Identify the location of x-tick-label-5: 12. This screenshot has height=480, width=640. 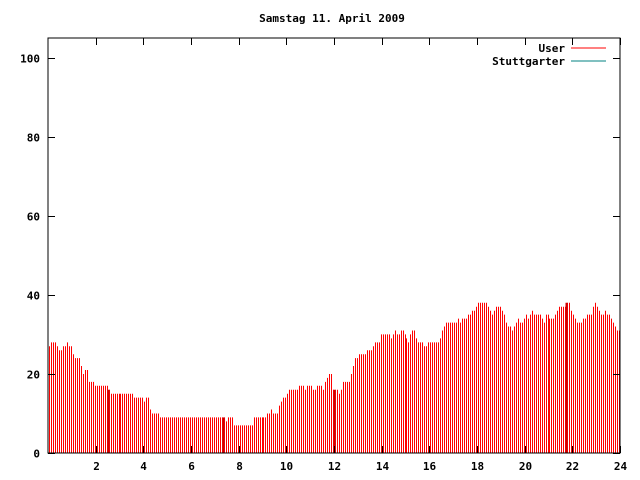
(334, 466).